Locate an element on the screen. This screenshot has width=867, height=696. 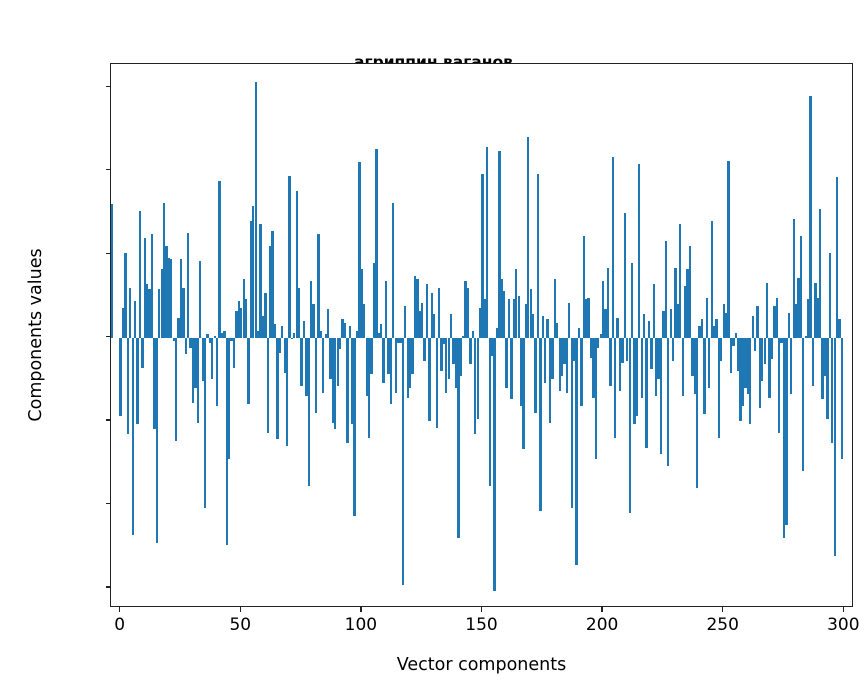
x-tick-label: 150 is located at coordinates (481, 625).